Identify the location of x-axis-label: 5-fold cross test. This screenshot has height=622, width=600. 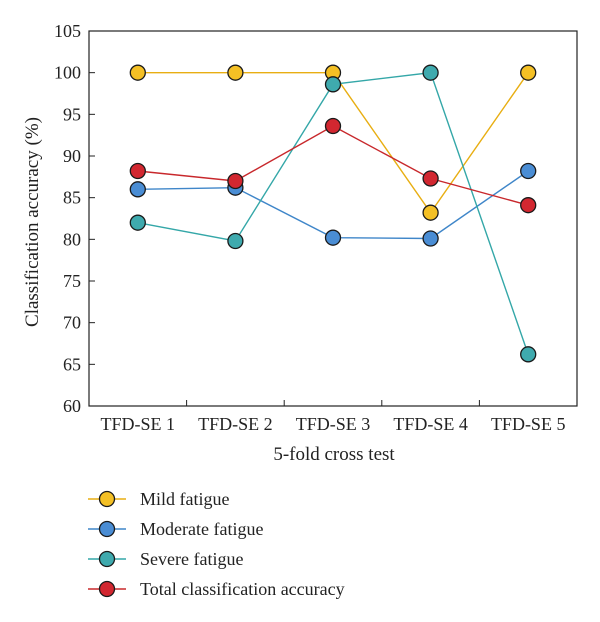
(334, 454).